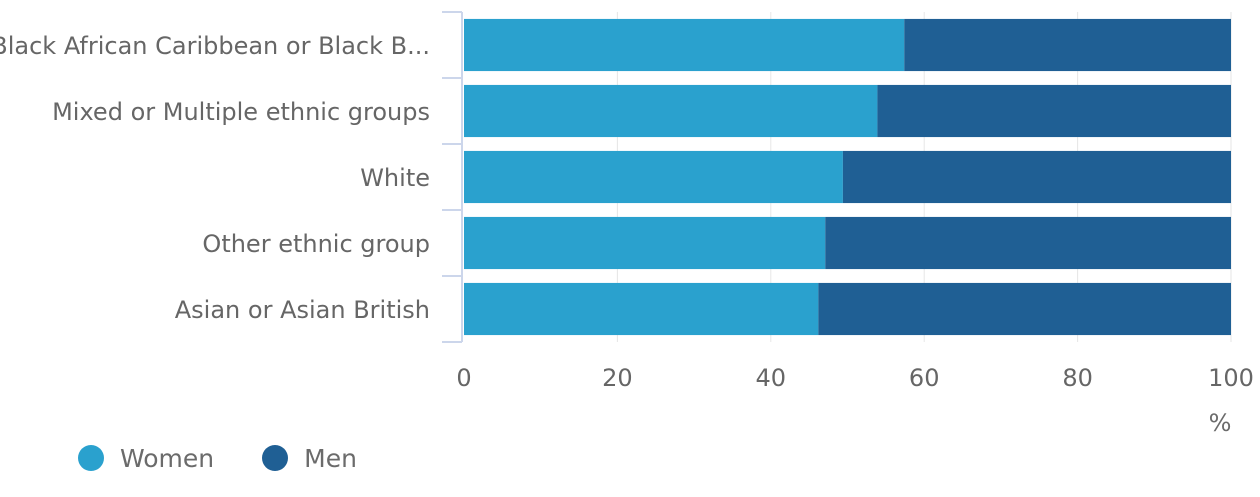  What do you see at coordinates (241, 112) in the screenshot?
I see `y-axis-category-label: Mixed or Multiple ethnic groups` at bounding box center [241, 112].